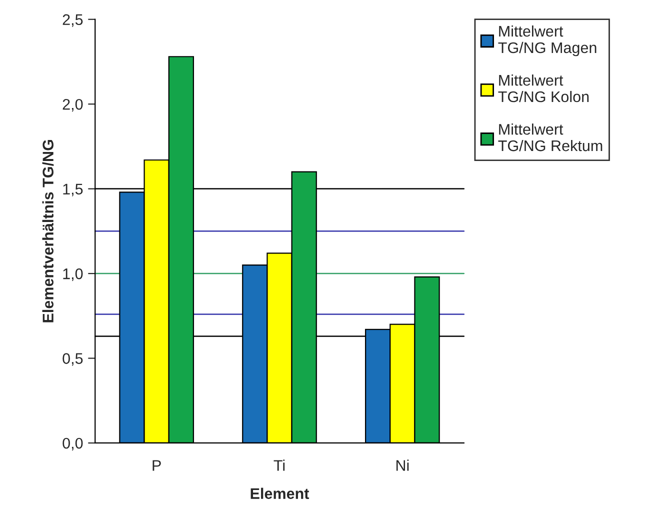 Image resolution: width=647 pixels, height=523 pixels. Describe the element at coordinates (72, 105) in the screenshot. I see `y-tick-label: 2,0` at that location.